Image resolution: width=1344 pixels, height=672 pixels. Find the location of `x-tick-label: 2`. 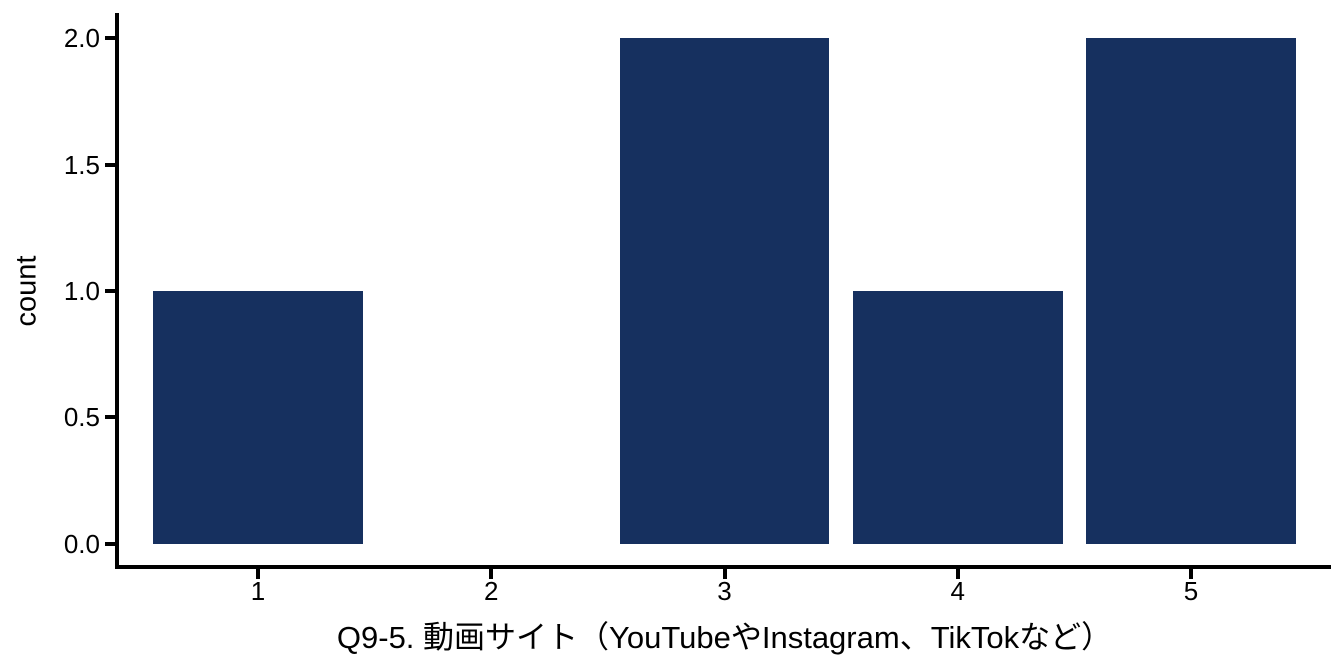

x-tick-label: 2 is located at coordinates (491, 591).